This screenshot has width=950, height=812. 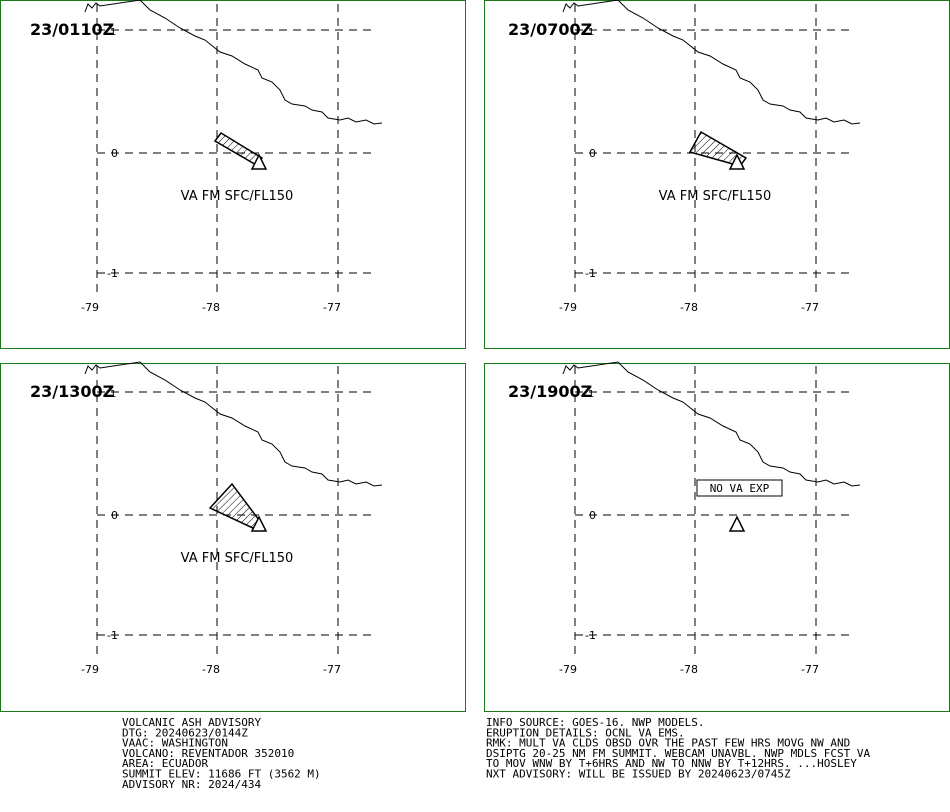 I want to click on advisory-line: VOLCANIC ASH ADVISORY, so click(x=191, y=722).